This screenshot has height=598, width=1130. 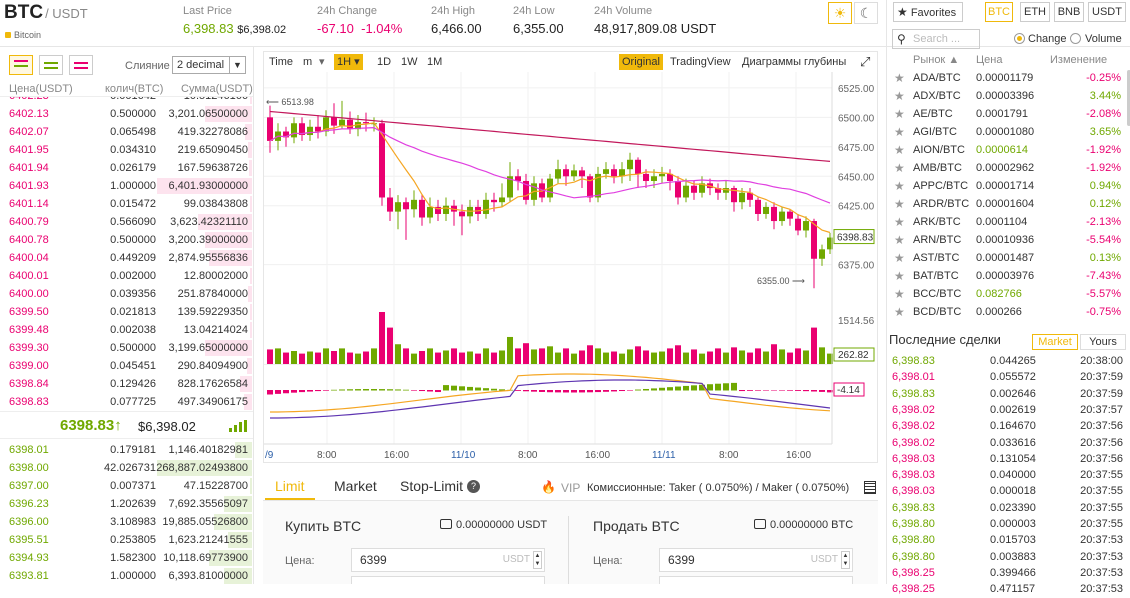 I want to click on tab-1h: 1H ▾, so click(x=348, y=62).